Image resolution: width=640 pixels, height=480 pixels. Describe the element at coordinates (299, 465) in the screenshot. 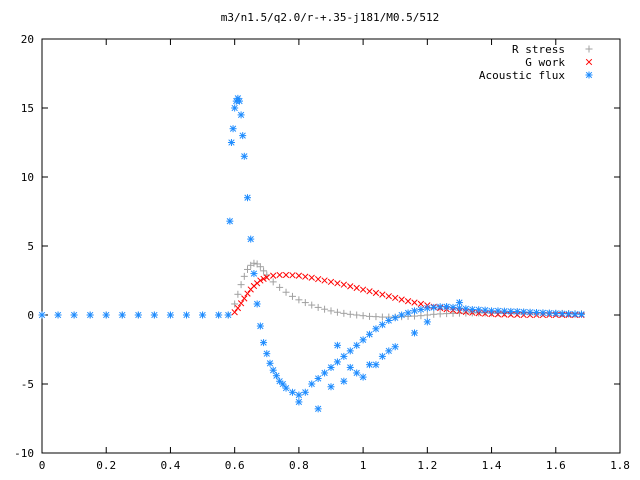

I see `x-tick-label: 0.8` at that location.